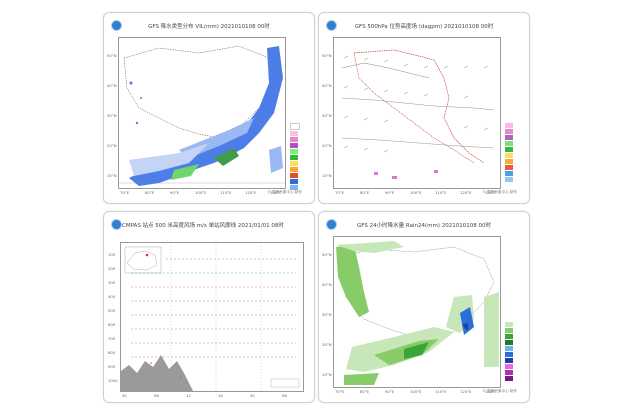 The height and width of the screenshot is (413, 635). I want to click on y-tick: 300, so click(112, 282).